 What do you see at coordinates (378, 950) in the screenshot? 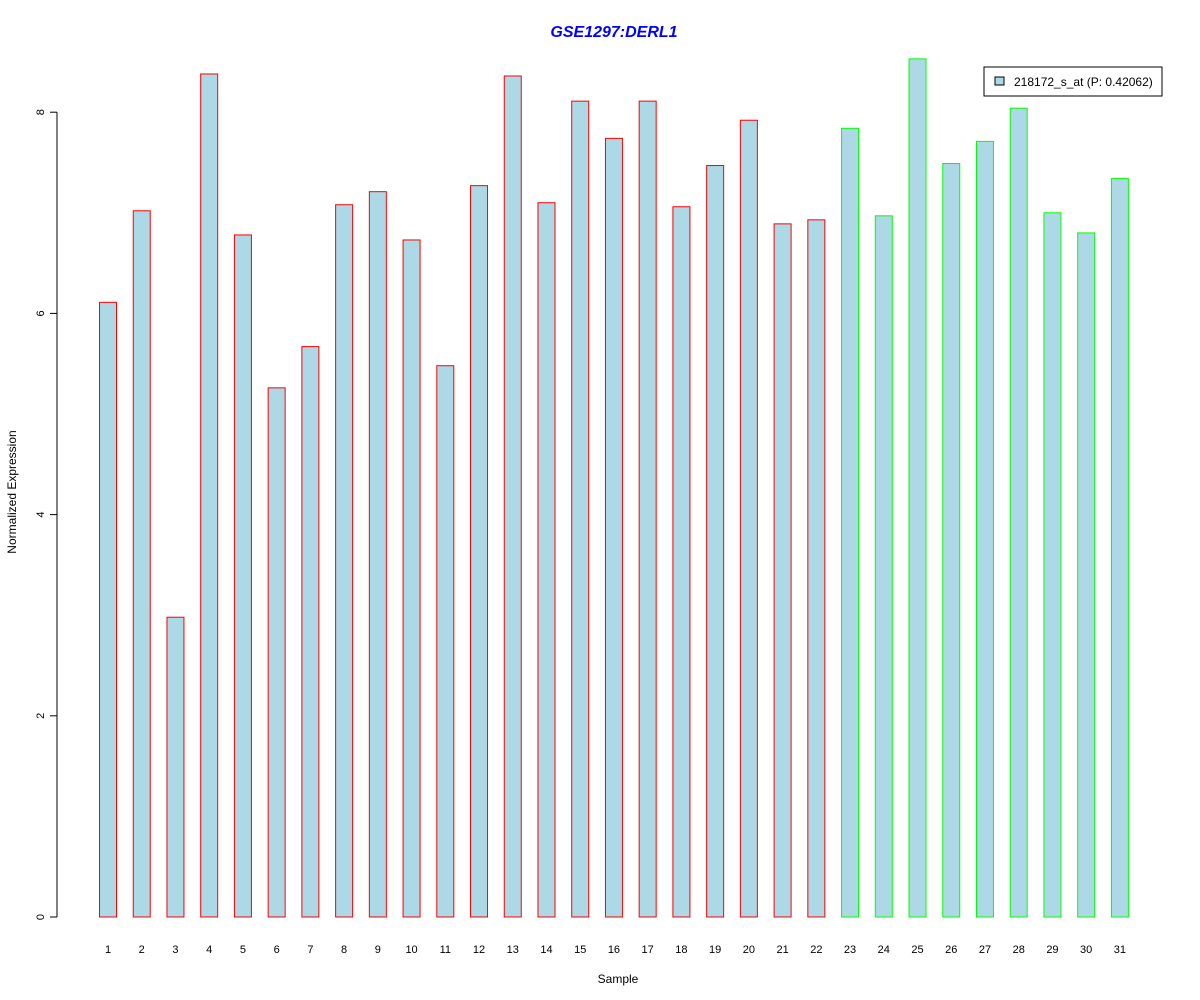
I see `x-tick-label: 9` at bounding box center [378, 950].